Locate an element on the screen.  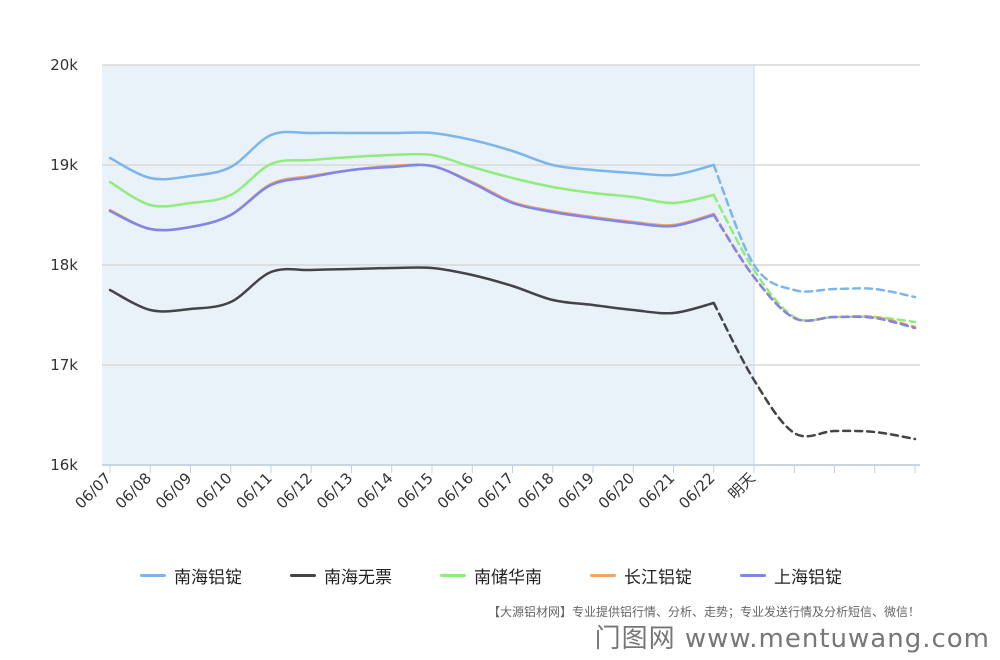
y-tick-label: 17k is located at coordinates (64, 365).